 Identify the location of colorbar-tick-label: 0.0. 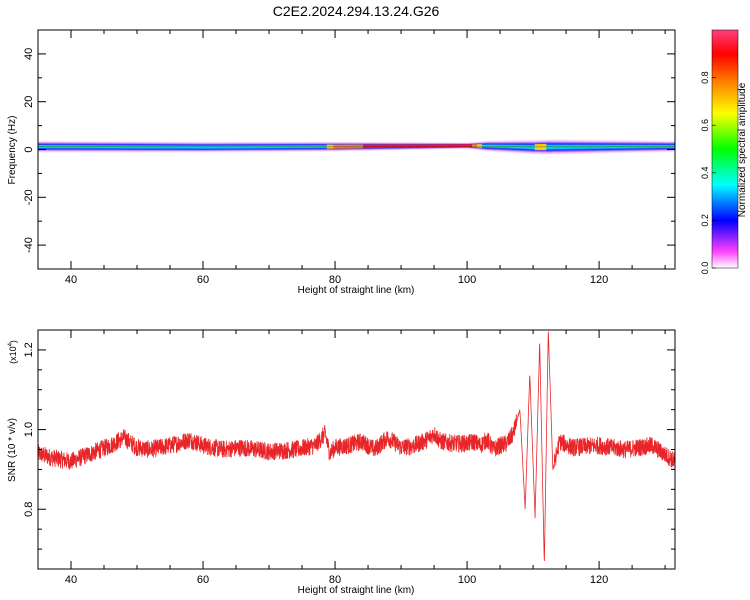
(705, 268).